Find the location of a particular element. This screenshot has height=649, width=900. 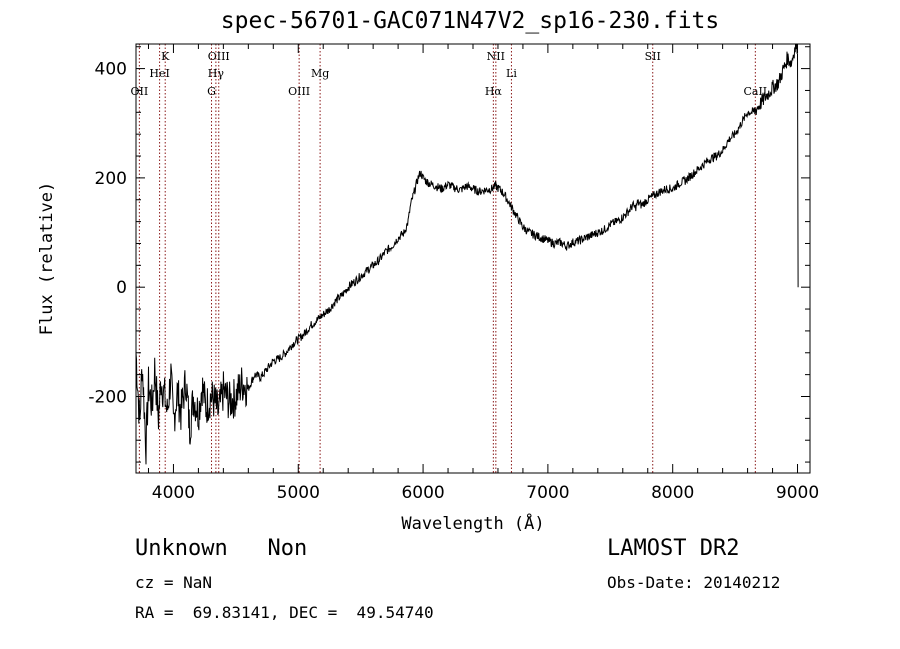

x-tick-label-0: 4000 is located at coordinates (173, 493).